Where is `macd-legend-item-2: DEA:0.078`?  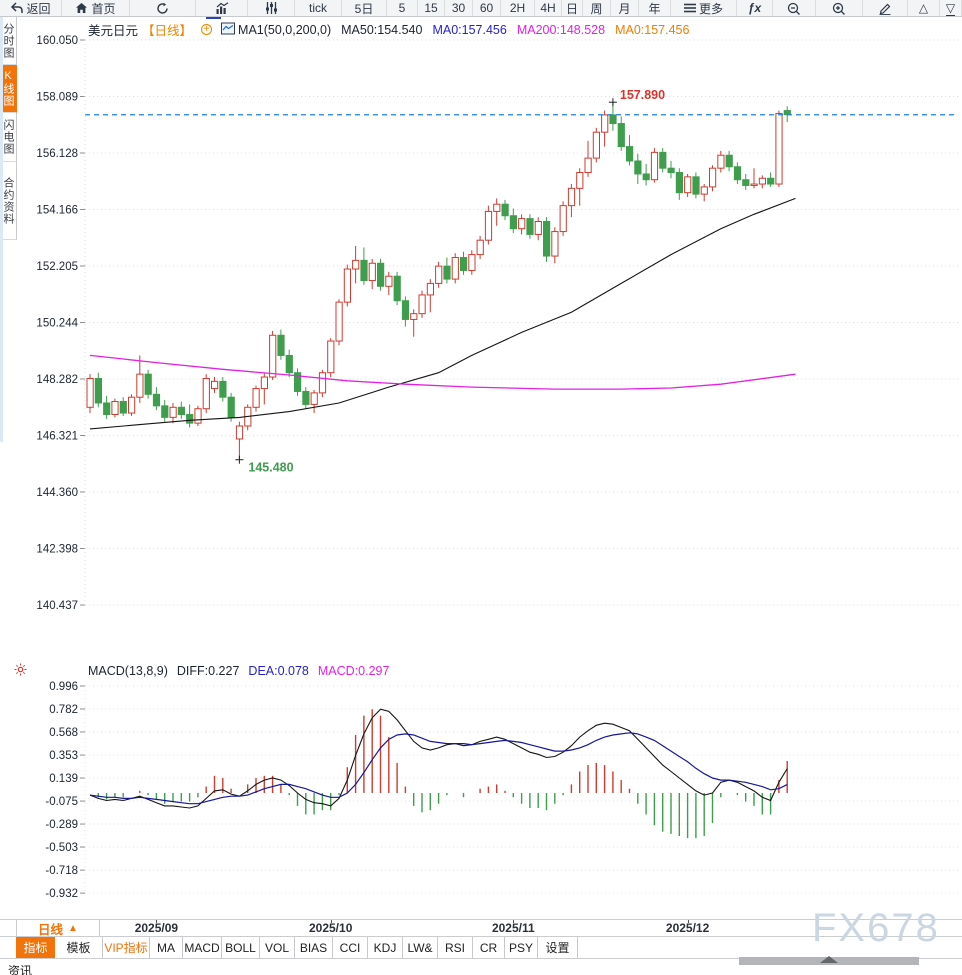
macd-legend-item-2: DEA:0.078 is located at coordinates (278, 671).